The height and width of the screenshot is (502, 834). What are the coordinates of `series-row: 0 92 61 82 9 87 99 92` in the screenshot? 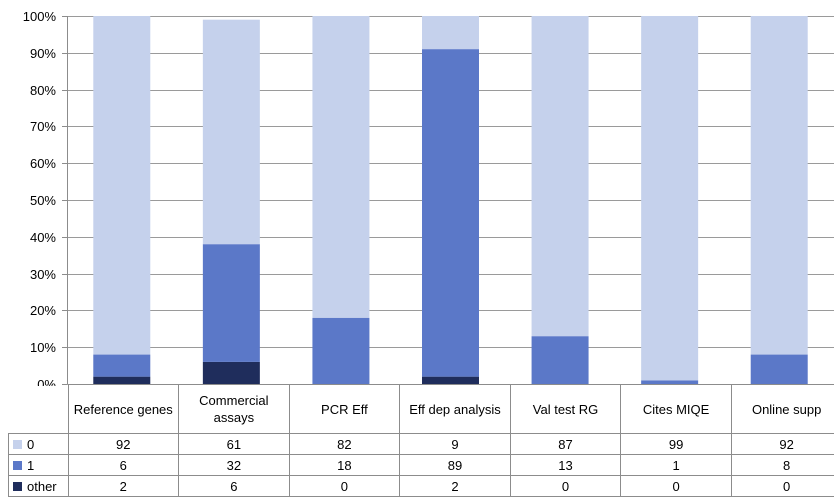 It's located at (421, 444).